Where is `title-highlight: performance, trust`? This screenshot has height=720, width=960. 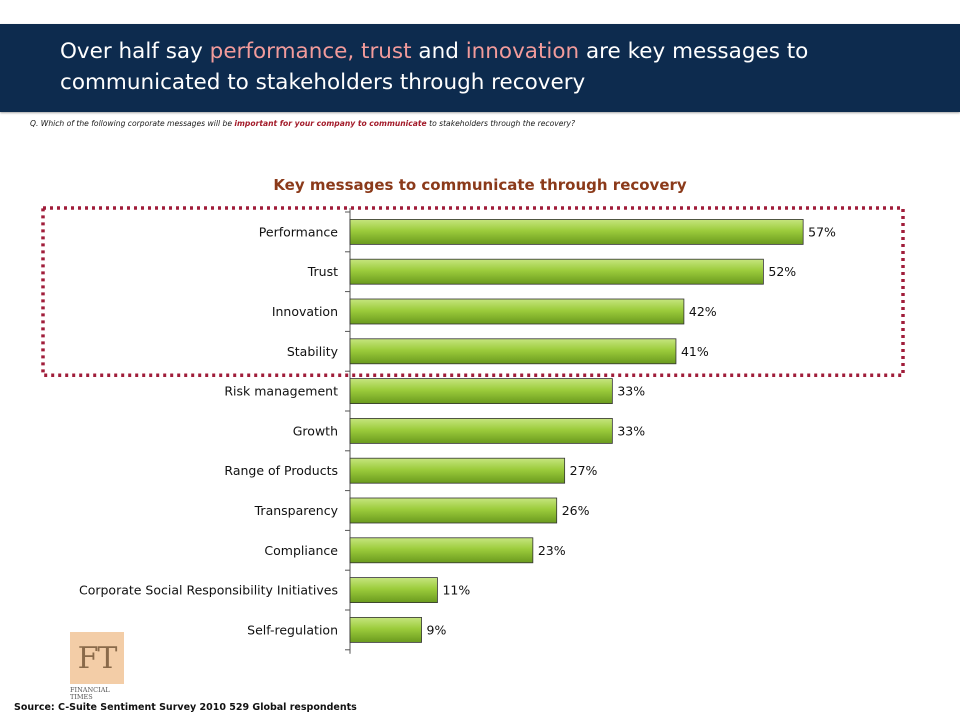
title-highlight: performance, trust is located at coordinates (310, 51).